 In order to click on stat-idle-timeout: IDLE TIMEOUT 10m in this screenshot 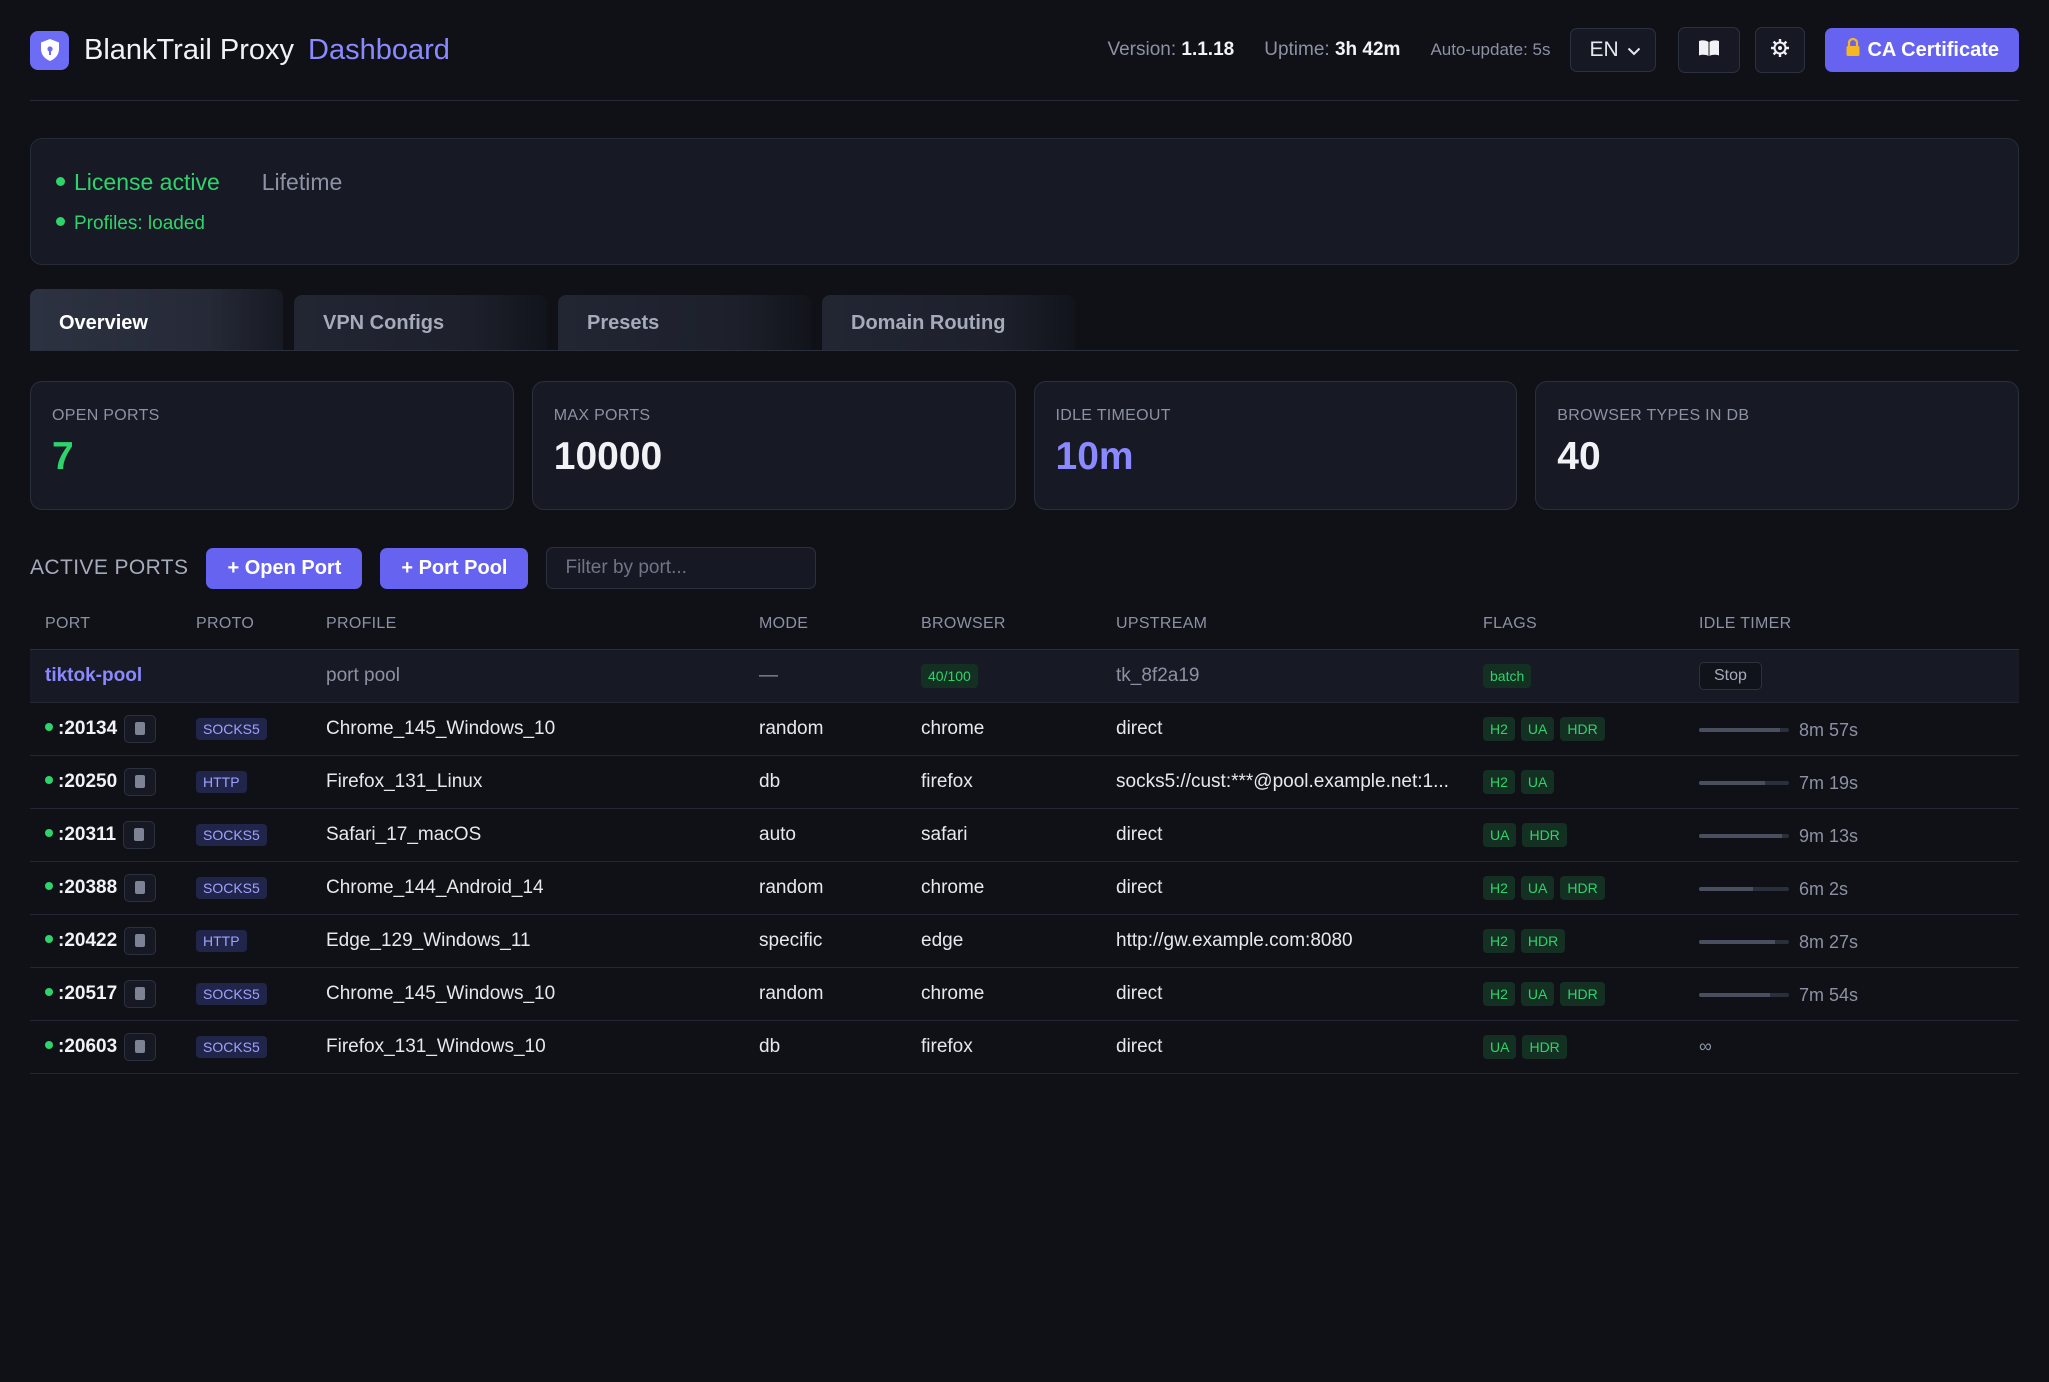, I will do `click(1275, 445)`.